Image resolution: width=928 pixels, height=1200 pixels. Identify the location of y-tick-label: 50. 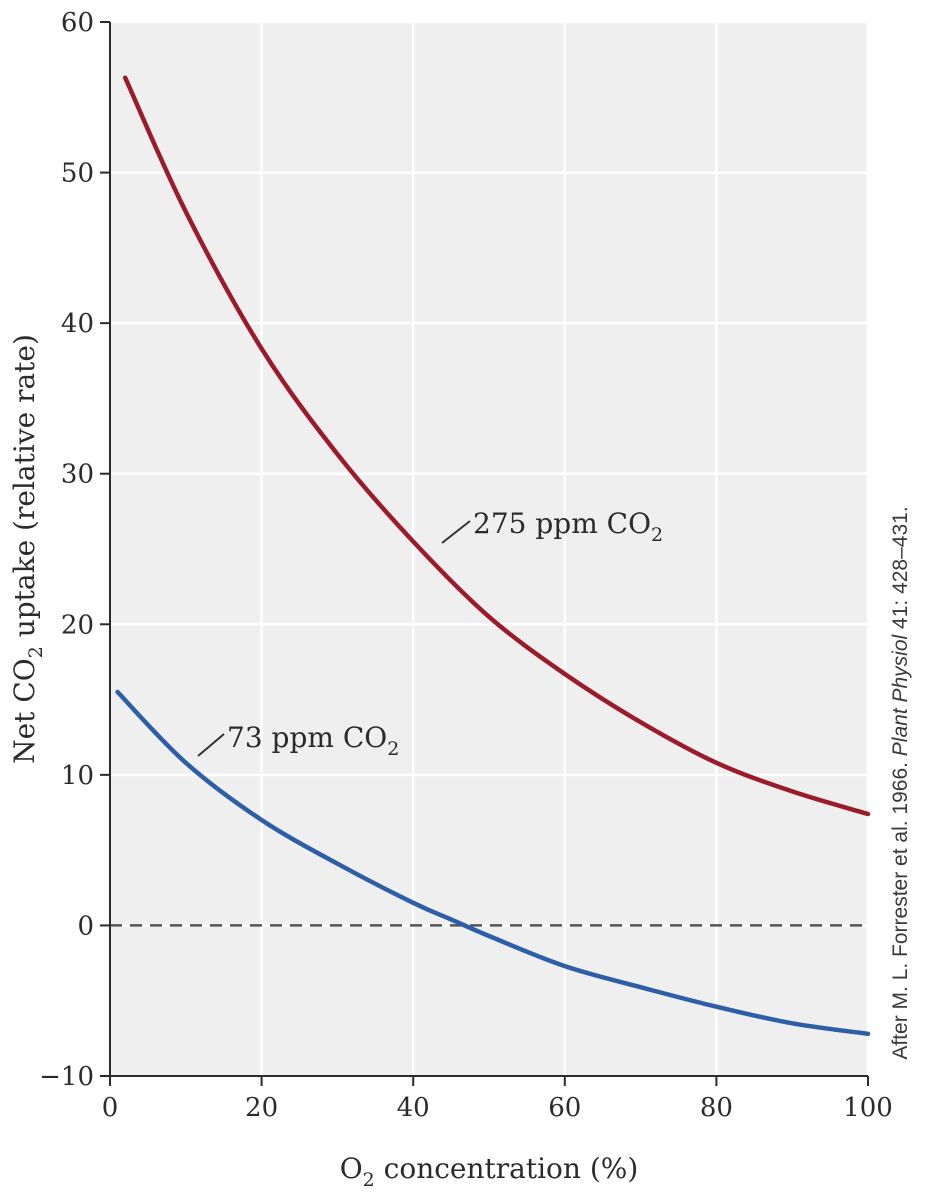
(77, 174).